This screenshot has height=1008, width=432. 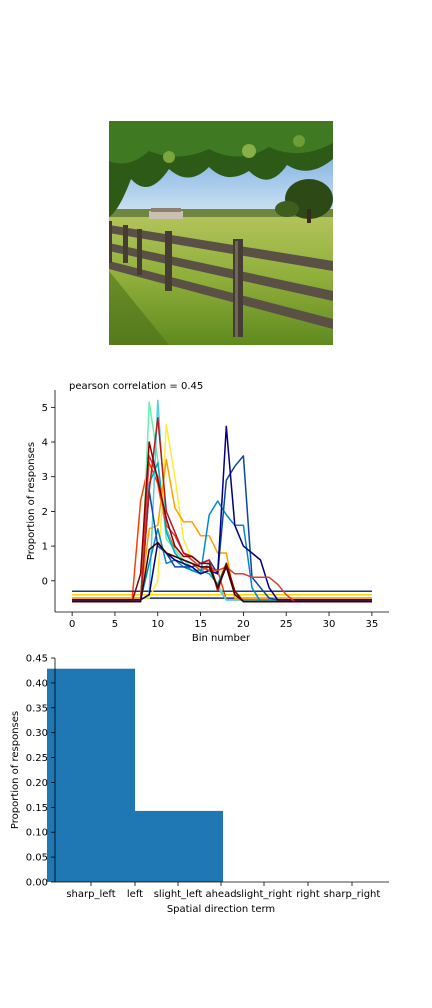 I want to click on x-tick-label: 15, so click(x=200, y=624).